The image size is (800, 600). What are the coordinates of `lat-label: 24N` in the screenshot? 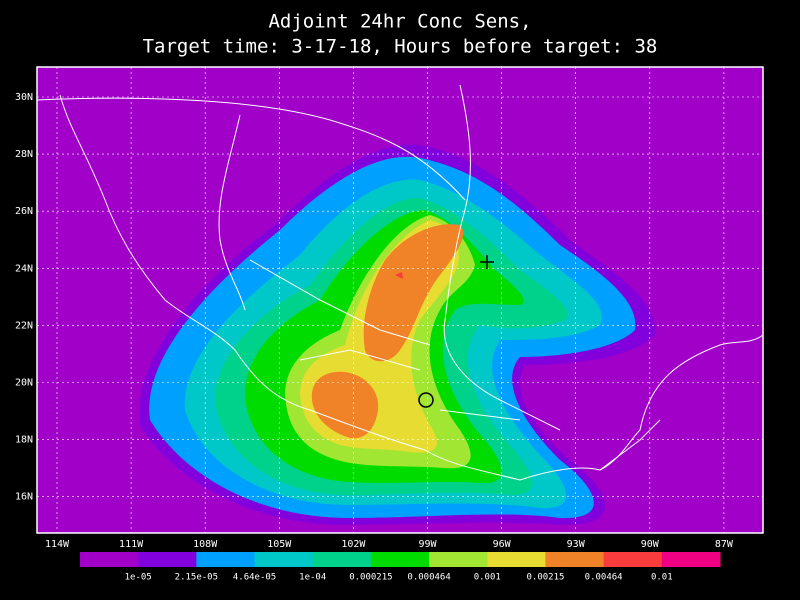 It's located at (24, 268).